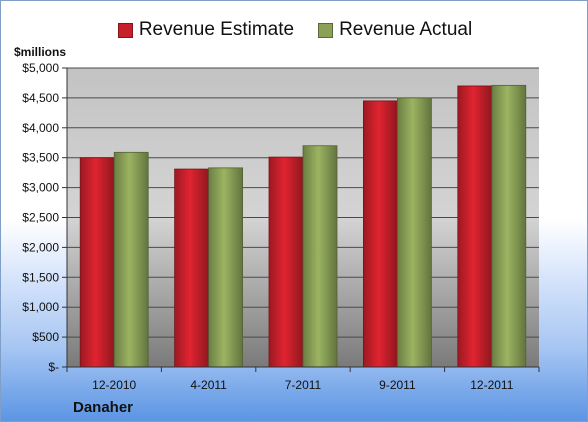 This screenshot has width=588, height=422. Describe the element at coordinates (114, 385) in the screenshot. I see `x-tick-label: 12-2010` at that location.